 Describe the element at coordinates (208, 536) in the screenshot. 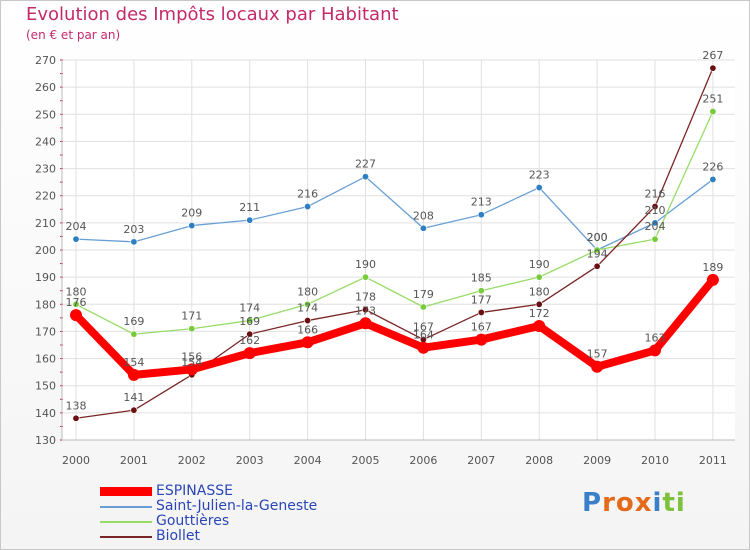

I see `legend-item-biollet: Biollet` at that location.